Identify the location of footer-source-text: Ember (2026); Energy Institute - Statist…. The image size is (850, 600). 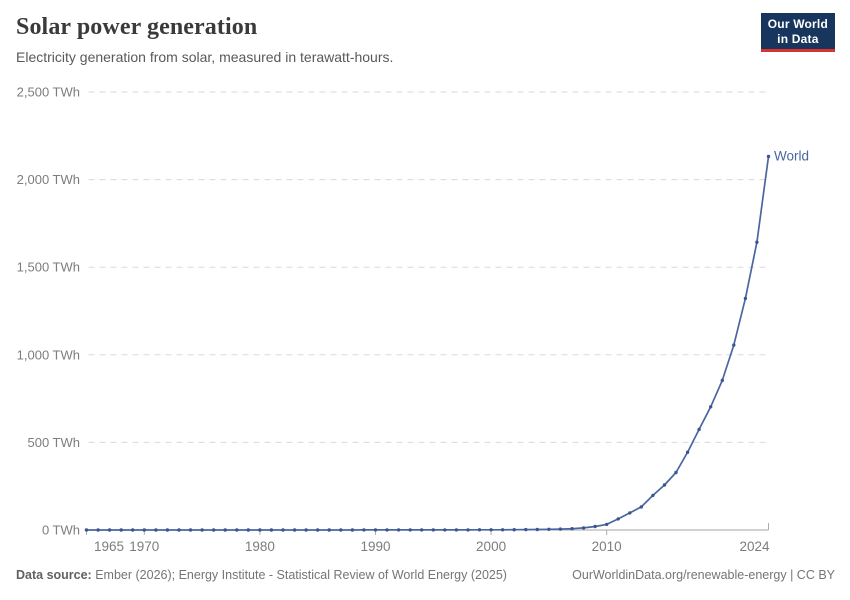
(299, 575).